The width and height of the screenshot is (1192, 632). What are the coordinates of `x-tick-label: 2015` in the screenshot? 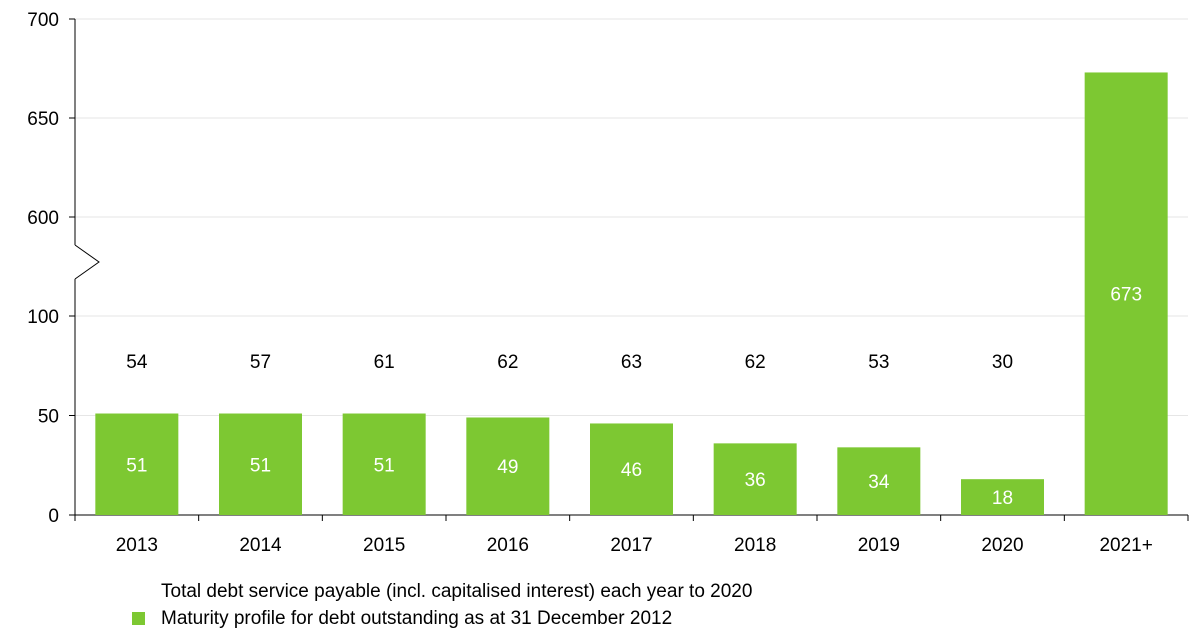 It's located at (384, 545).